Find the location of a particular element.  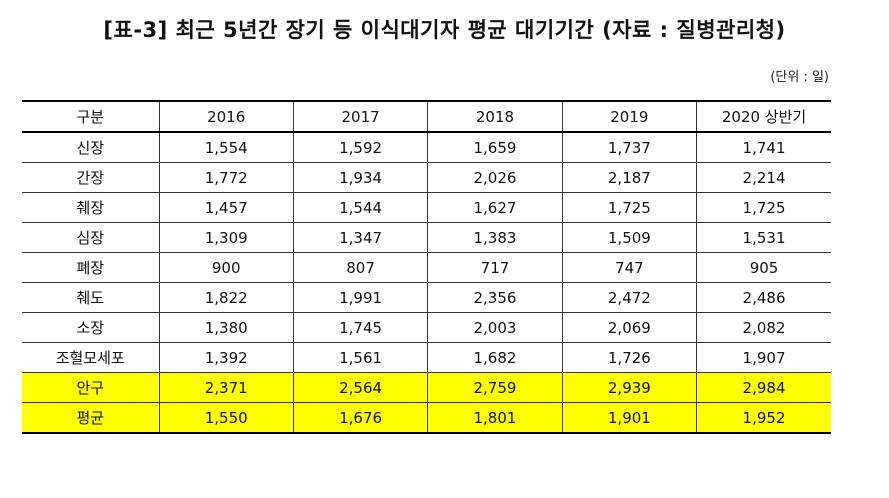

row-label: 신장 is located at coordinates (91, 147).